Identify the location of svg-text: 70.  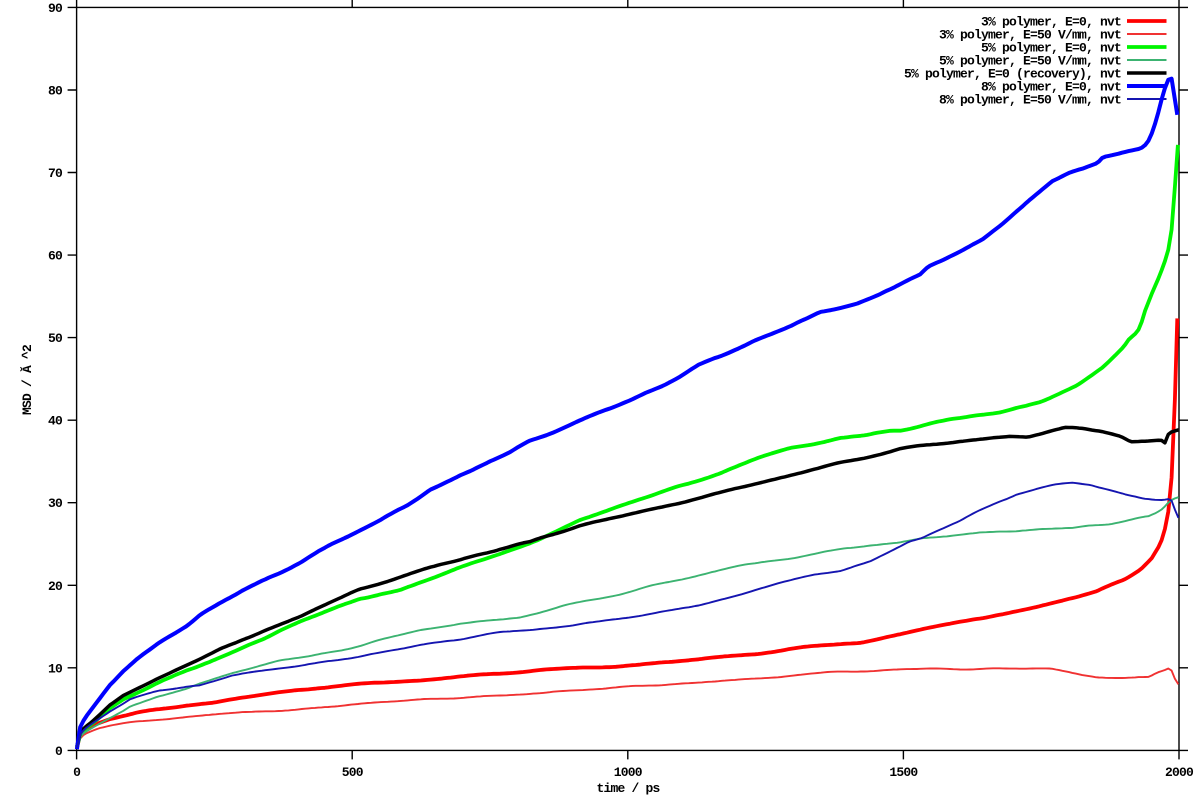
(55, 173).